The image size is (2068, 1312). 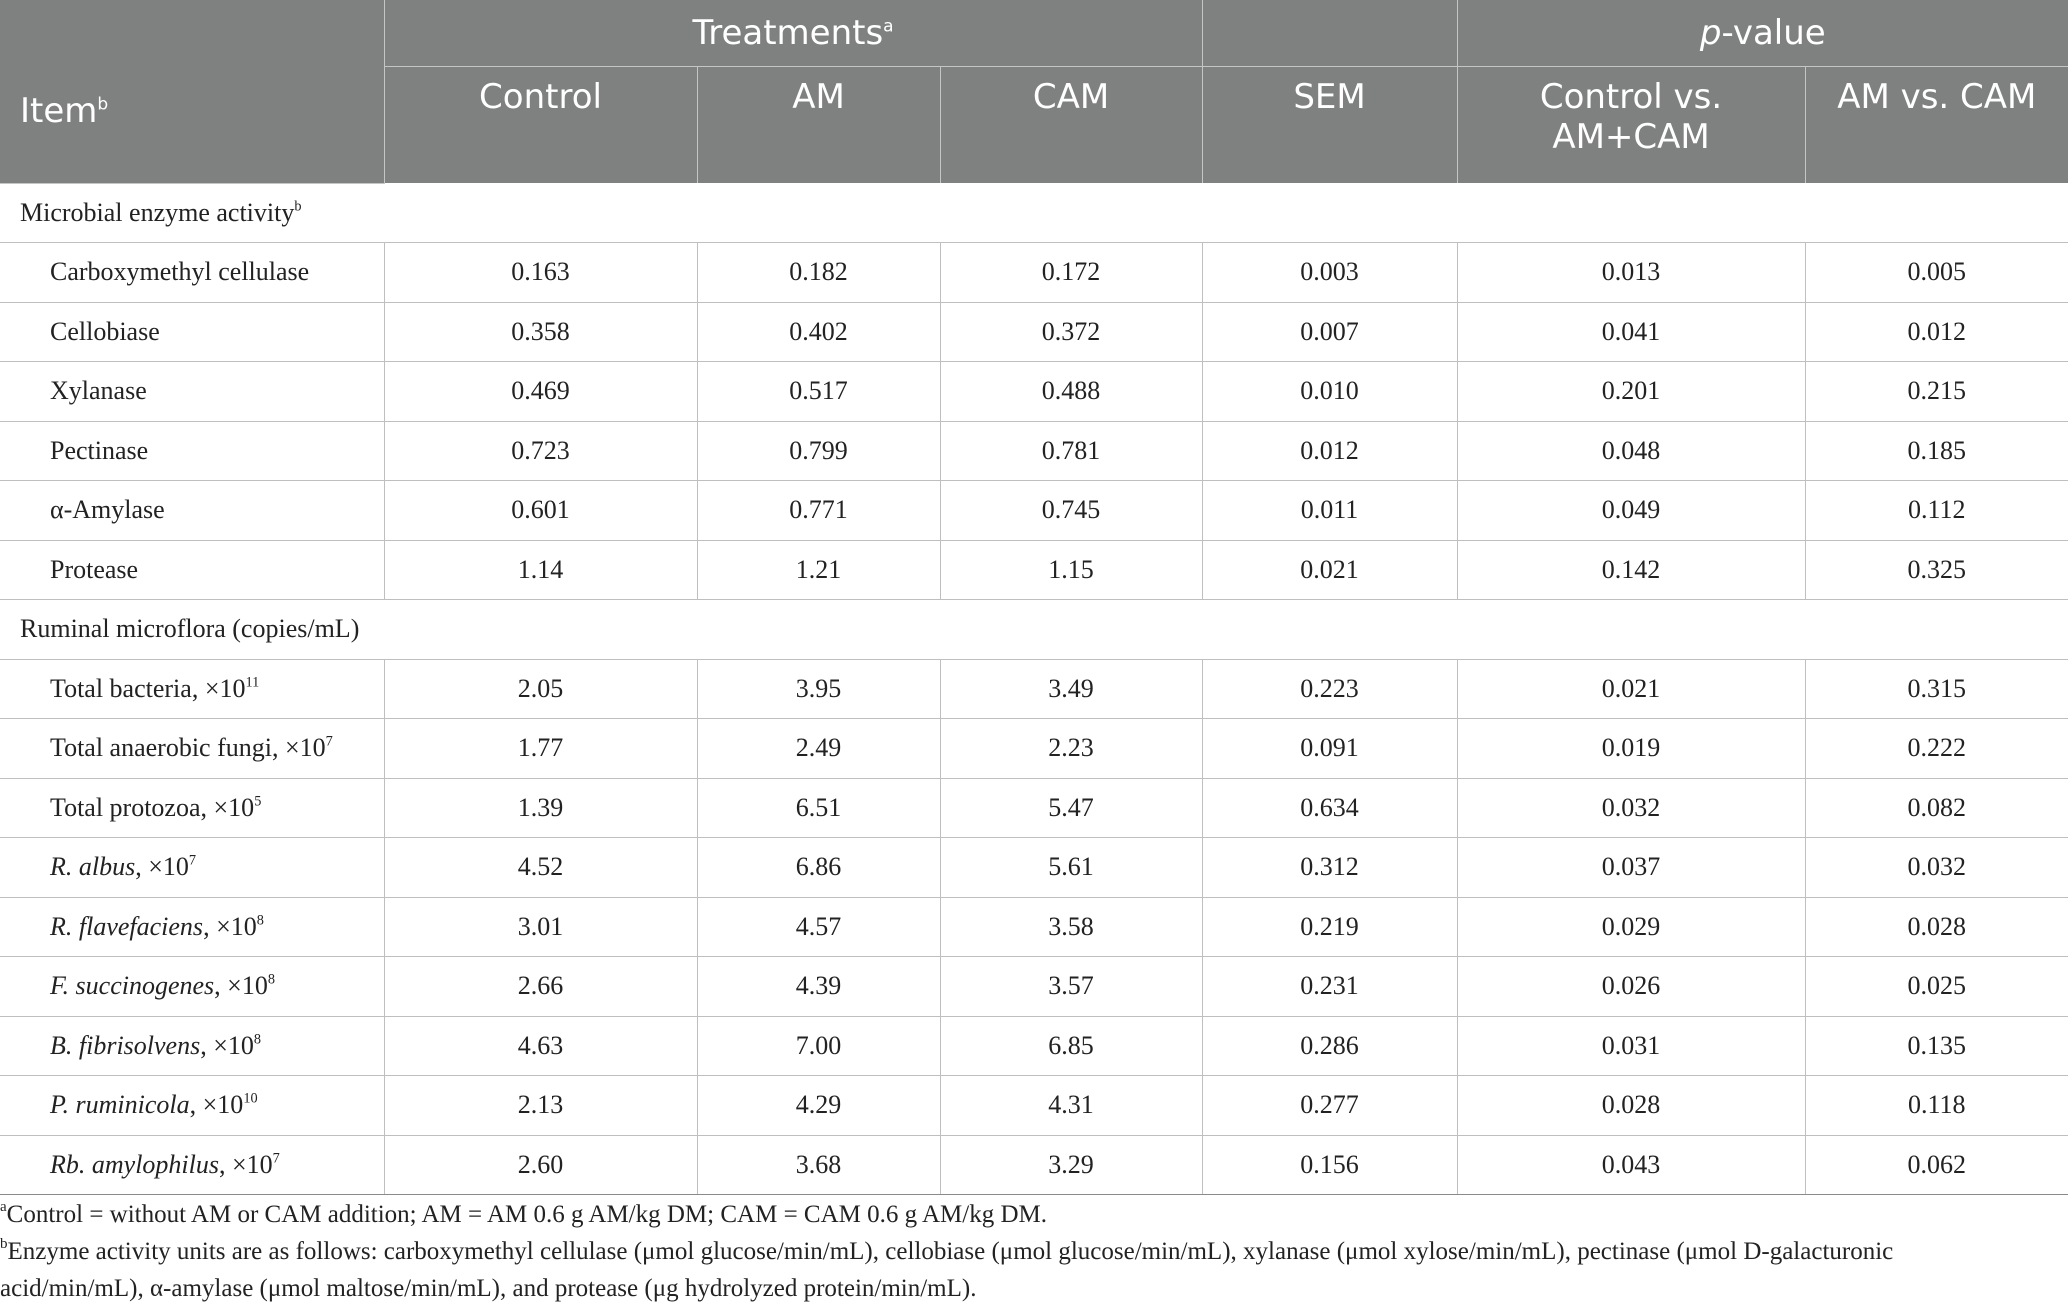 I want to click on table-cell: 1.21, so click(x=819, y=570).